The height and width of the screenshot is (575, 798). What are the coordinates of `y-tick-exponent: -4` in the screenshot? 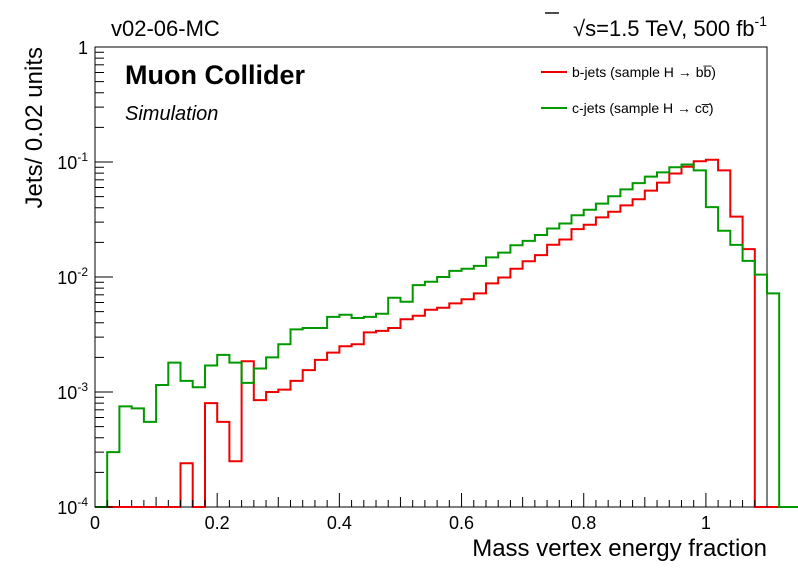 It's located at (82, 502).